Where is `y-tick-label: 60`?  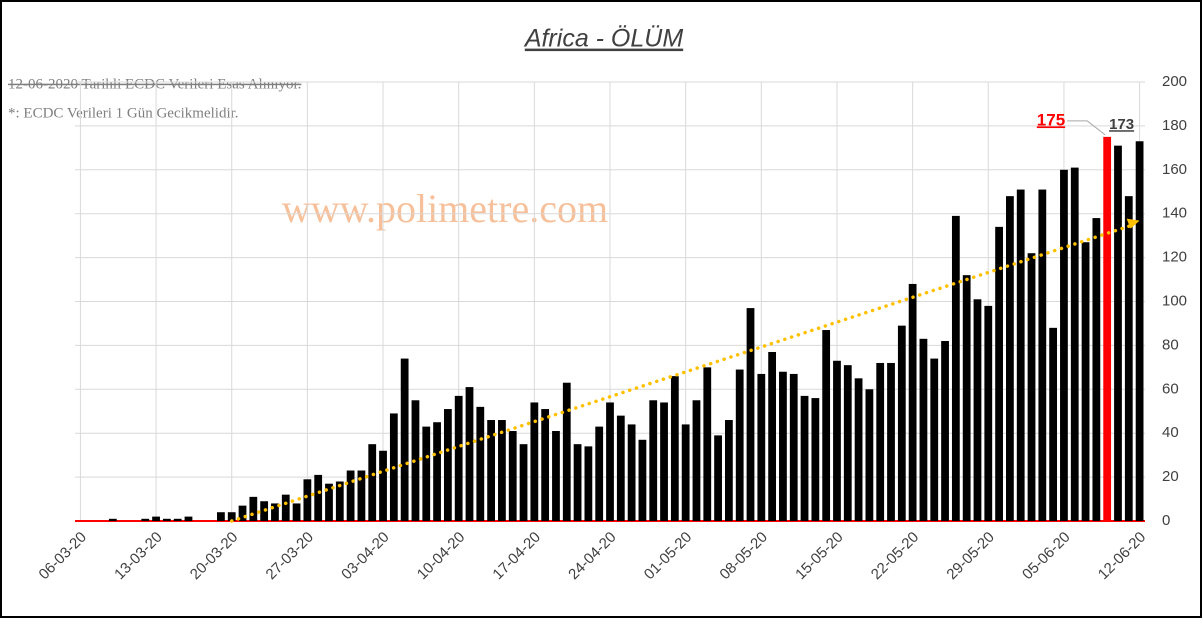 y-tick-label: 60 is located at coordinates (1170, 388).